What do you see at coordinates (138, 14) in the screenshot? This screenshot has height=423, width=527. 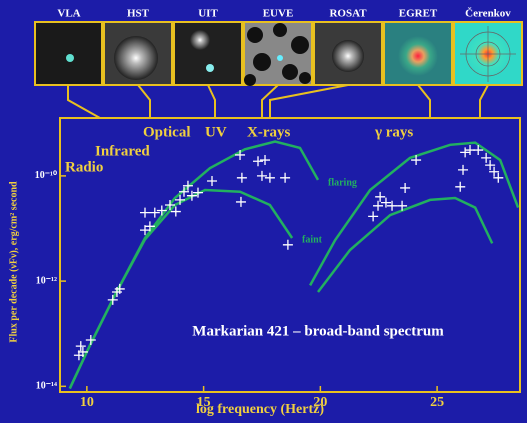 I see `instrument-label: HST` at bounding box center [138, 14].